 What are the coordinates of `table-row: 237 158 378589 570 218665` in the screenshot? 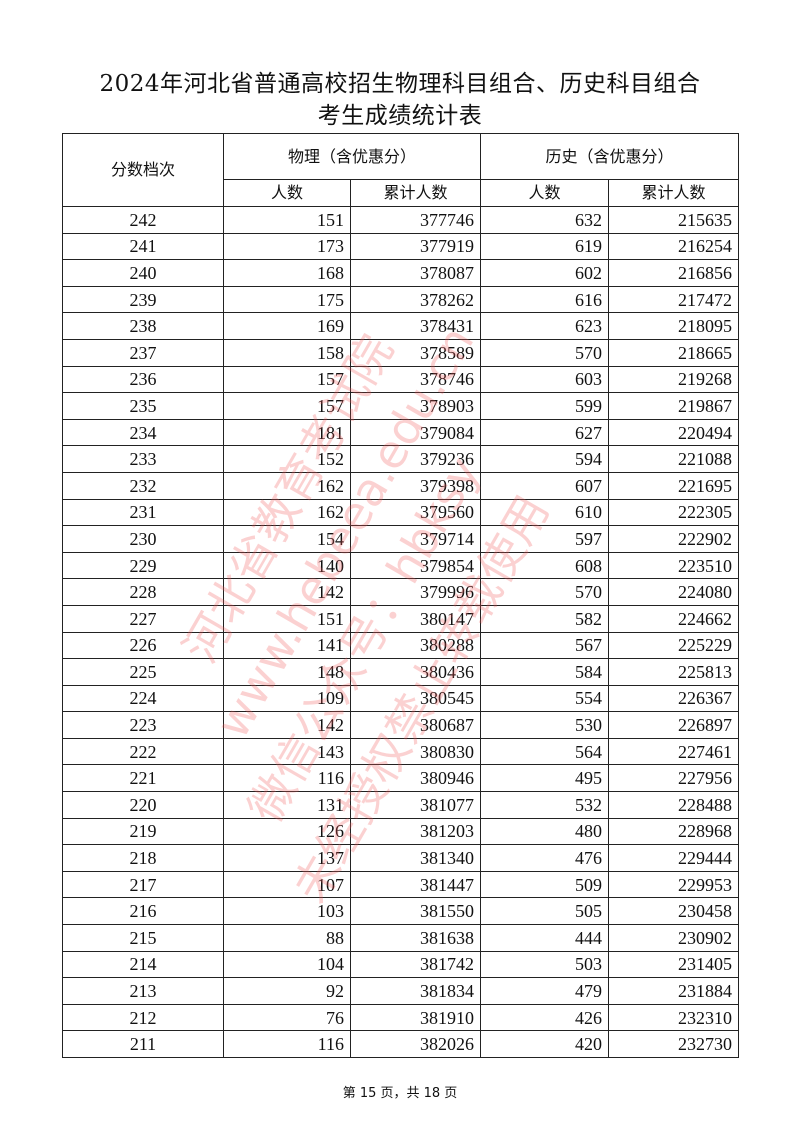 It's located at (401, 352).